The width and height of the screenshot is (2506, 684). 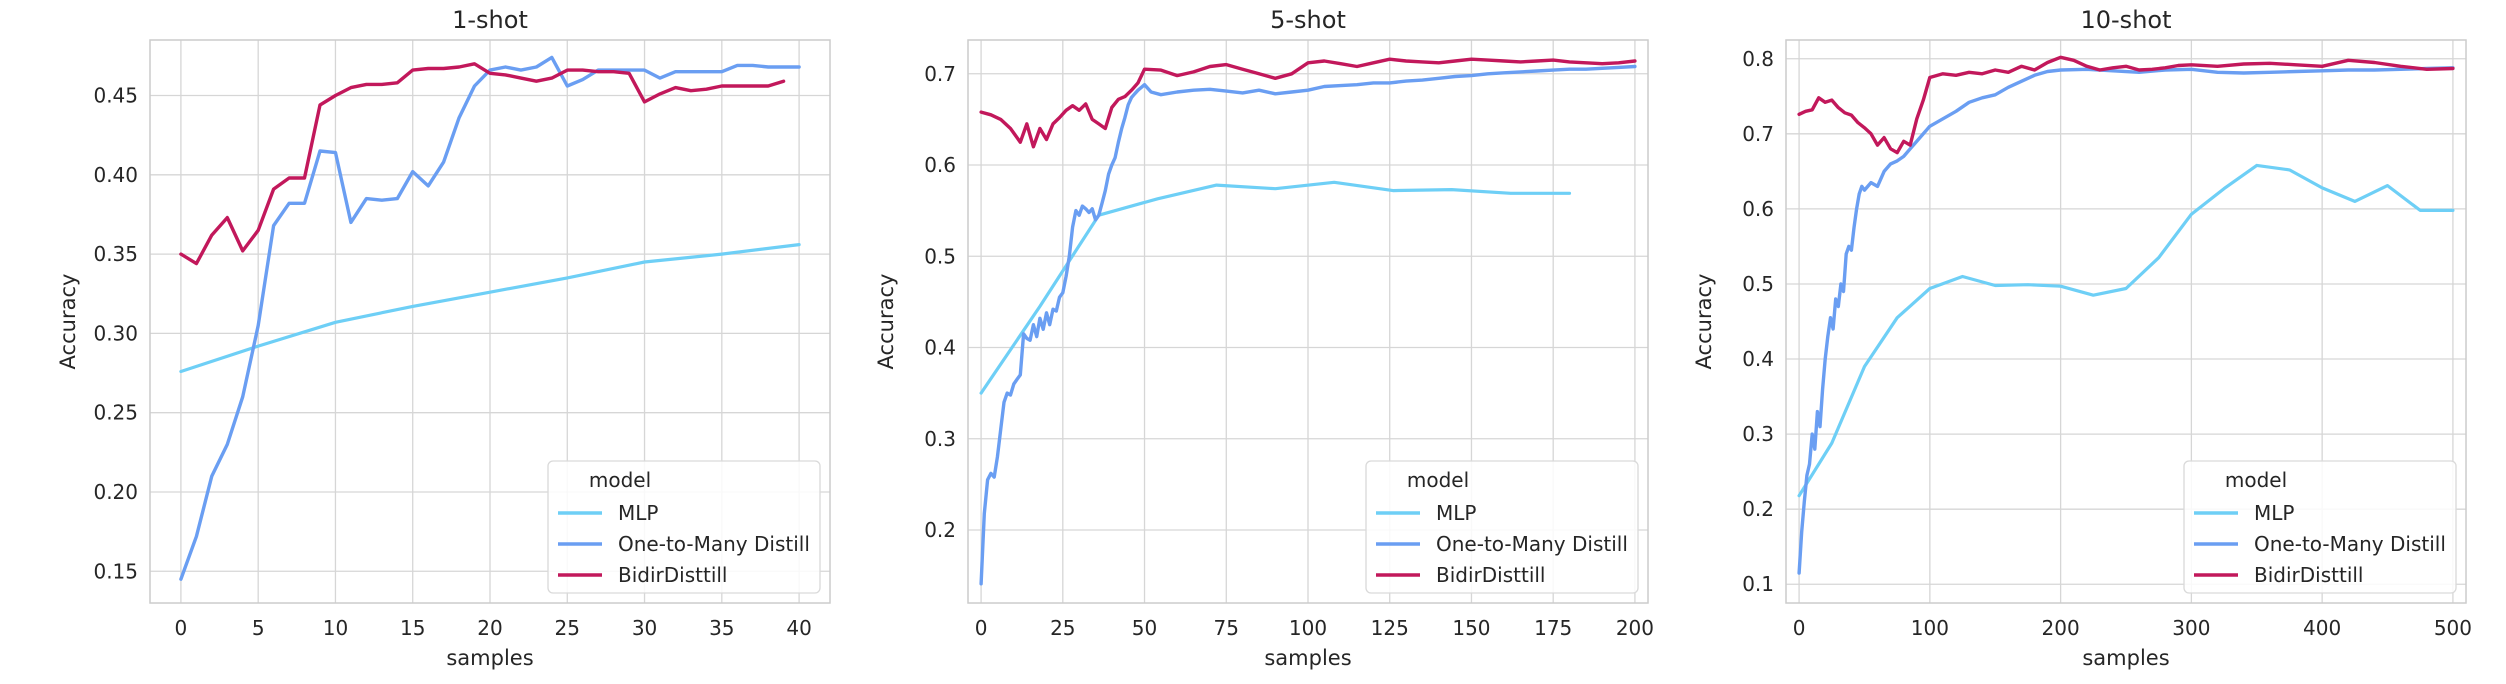 What do you see at coordinates (115, 333) in the screenshot?
I see `y-tick-label: 0.30` at bounding box center [115, 333].